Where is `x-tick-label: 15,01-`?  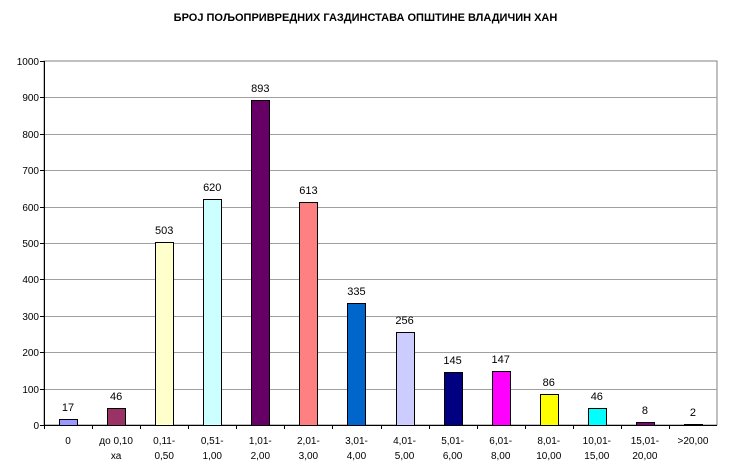
x-tick-label: 15,01- is located at coordinates (645, 441).